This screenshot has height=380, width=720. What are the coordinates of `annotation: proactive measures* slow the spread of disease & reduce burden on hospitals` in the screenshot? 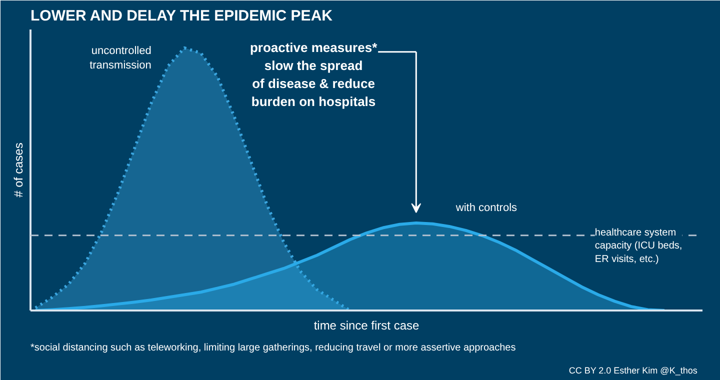 It's located at (314, 75).